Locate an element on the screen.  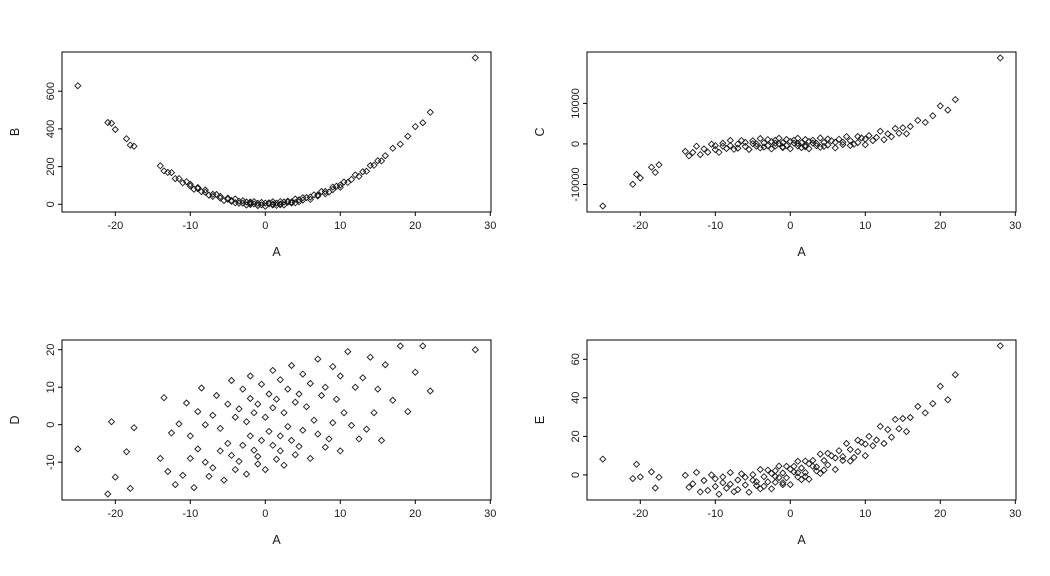
x-tick-label: 30 is located at coordinates (1015, 226).